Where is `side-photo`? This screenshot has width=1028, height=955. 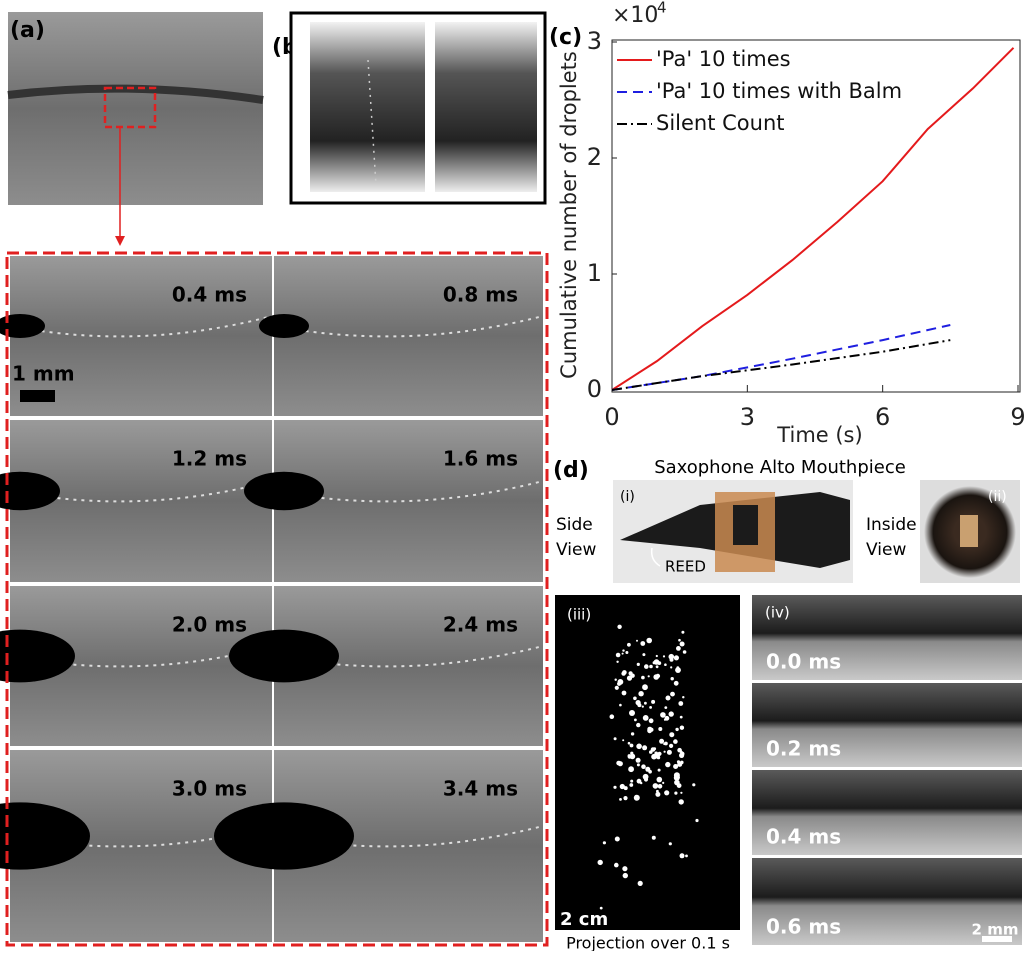 side-photo is located at coordinates (486, 107).